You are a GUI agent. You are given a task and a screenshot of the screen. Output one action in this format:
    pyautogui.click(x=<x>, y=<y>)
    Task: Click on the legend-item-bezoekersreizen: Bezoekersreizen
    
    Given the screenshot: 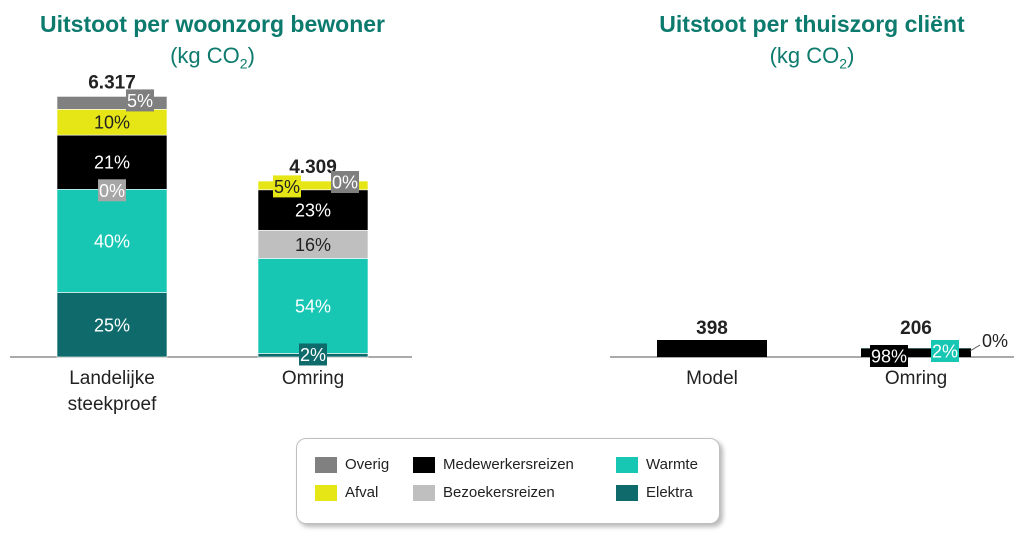 What is the action you would take?
    pyautogui.click(x=484, y=492)
    